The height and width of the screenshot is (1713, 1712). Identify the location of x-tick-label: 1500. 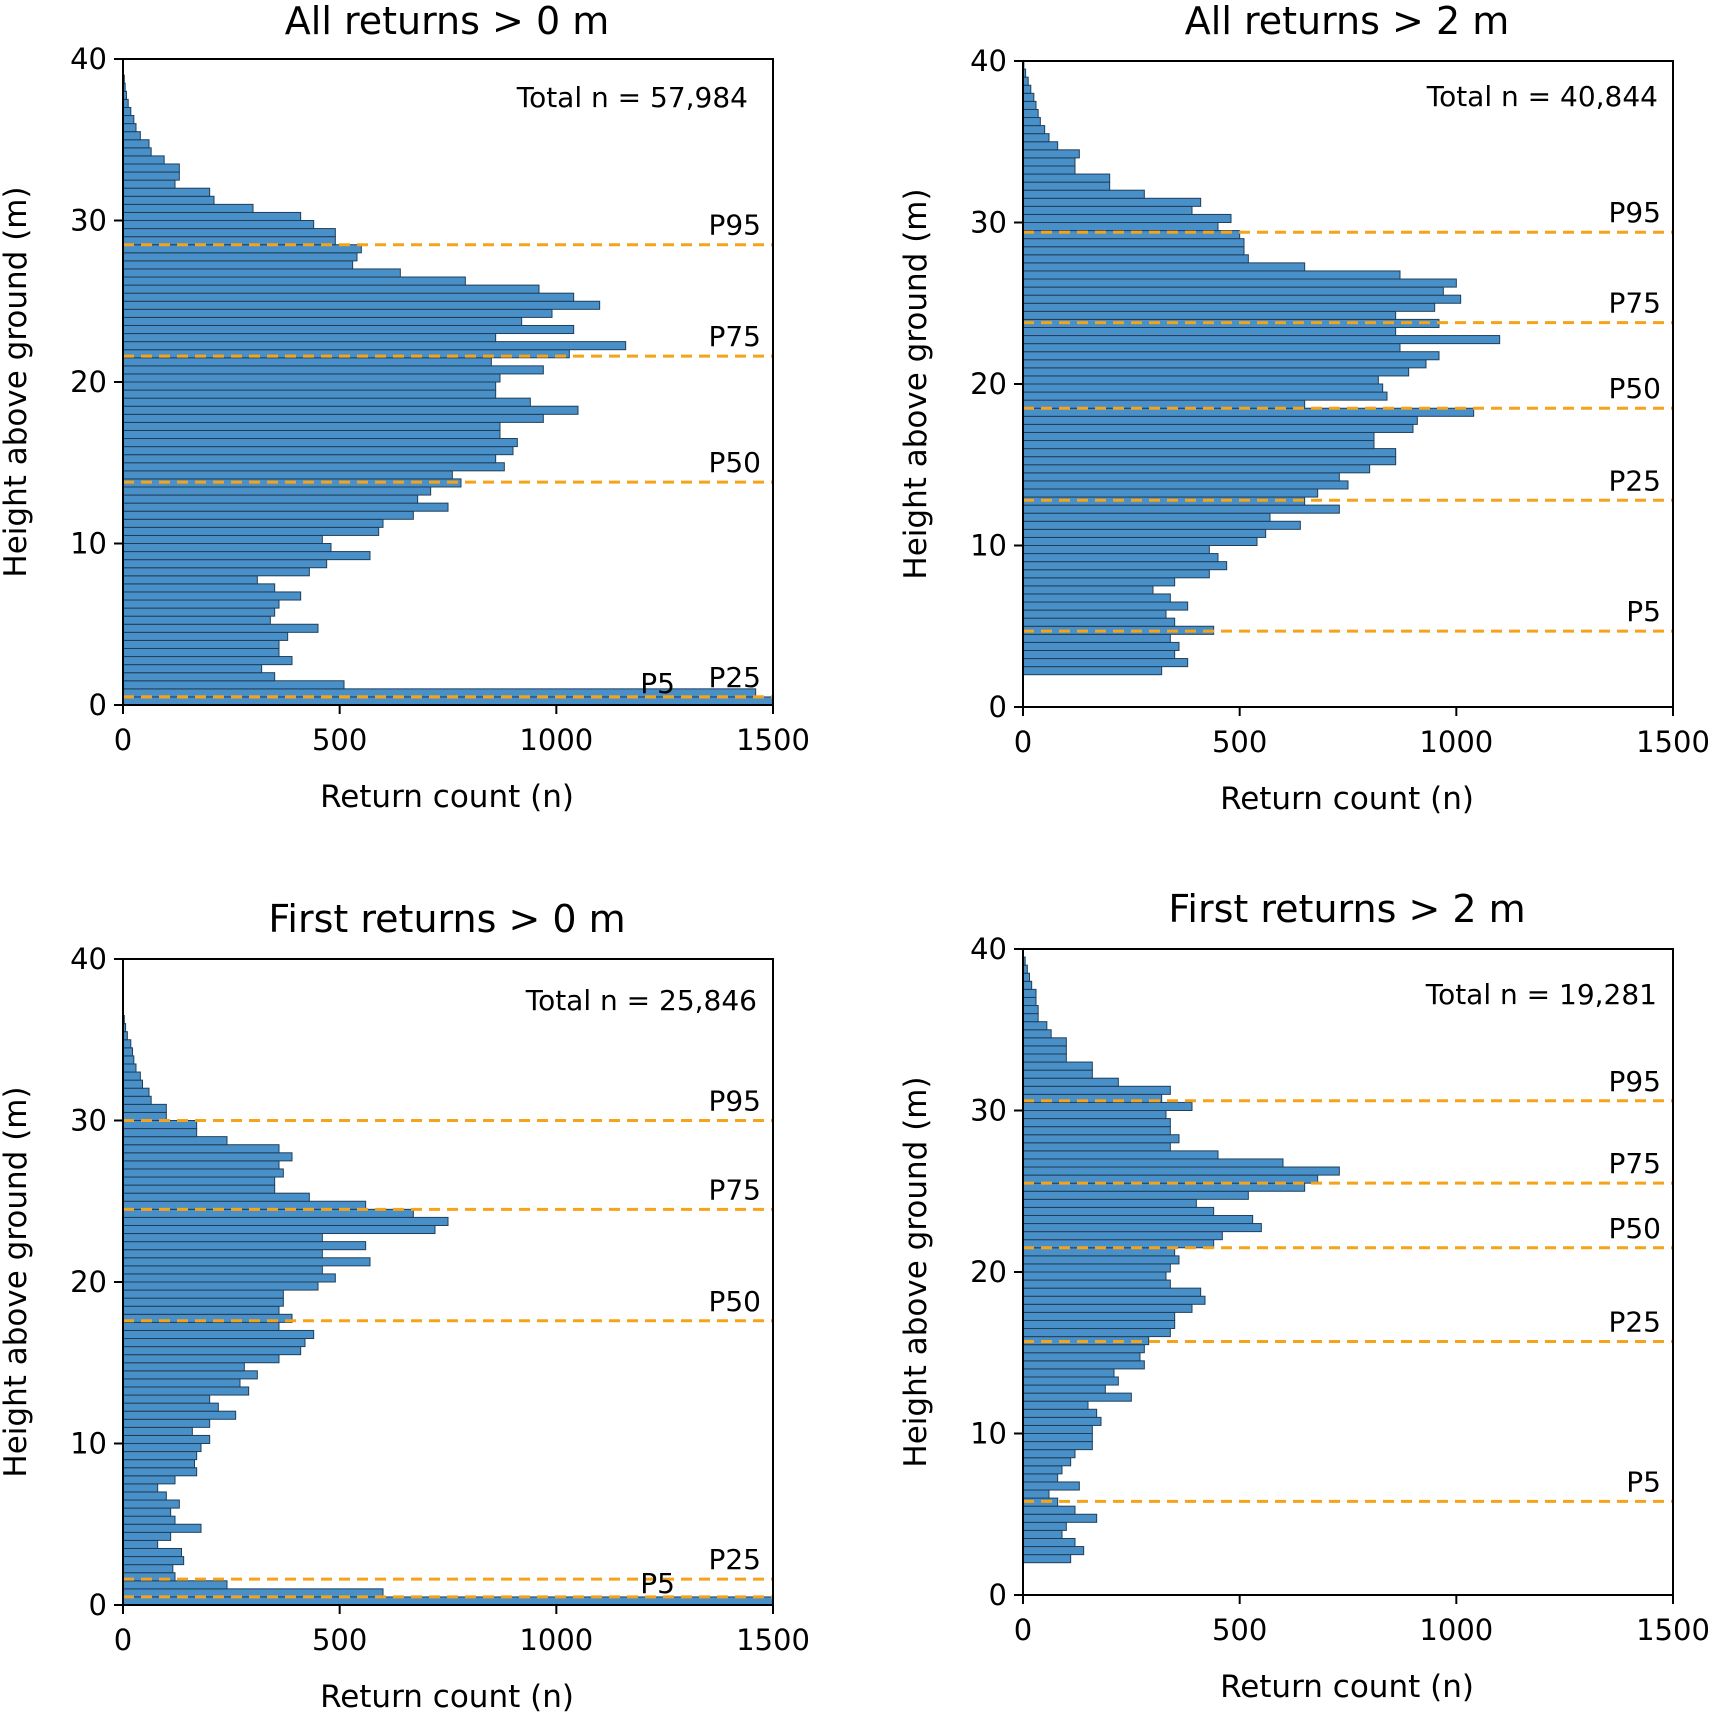
(1673, 1630).